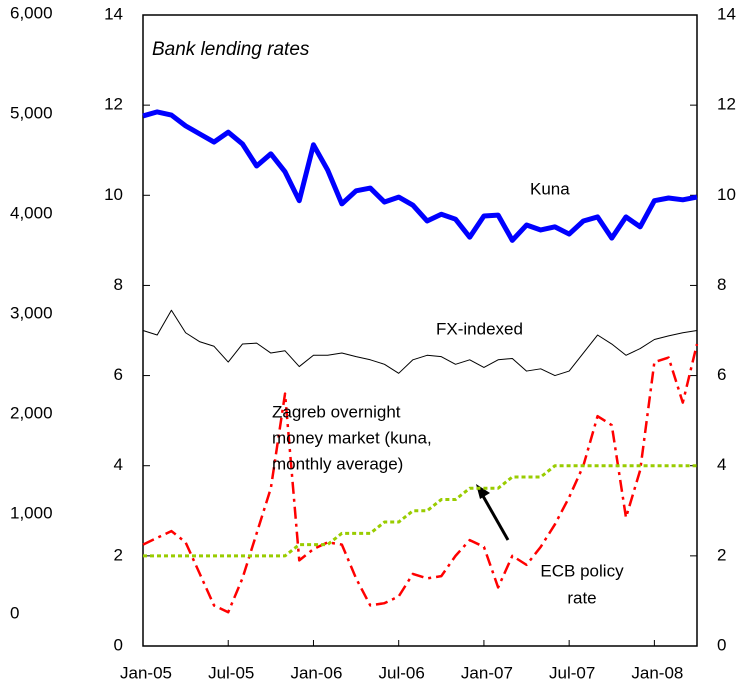 Image resolution: width=741 pixels, height=690 pixels. I want to click on y2-tick-label: 10, so click(726, 194).